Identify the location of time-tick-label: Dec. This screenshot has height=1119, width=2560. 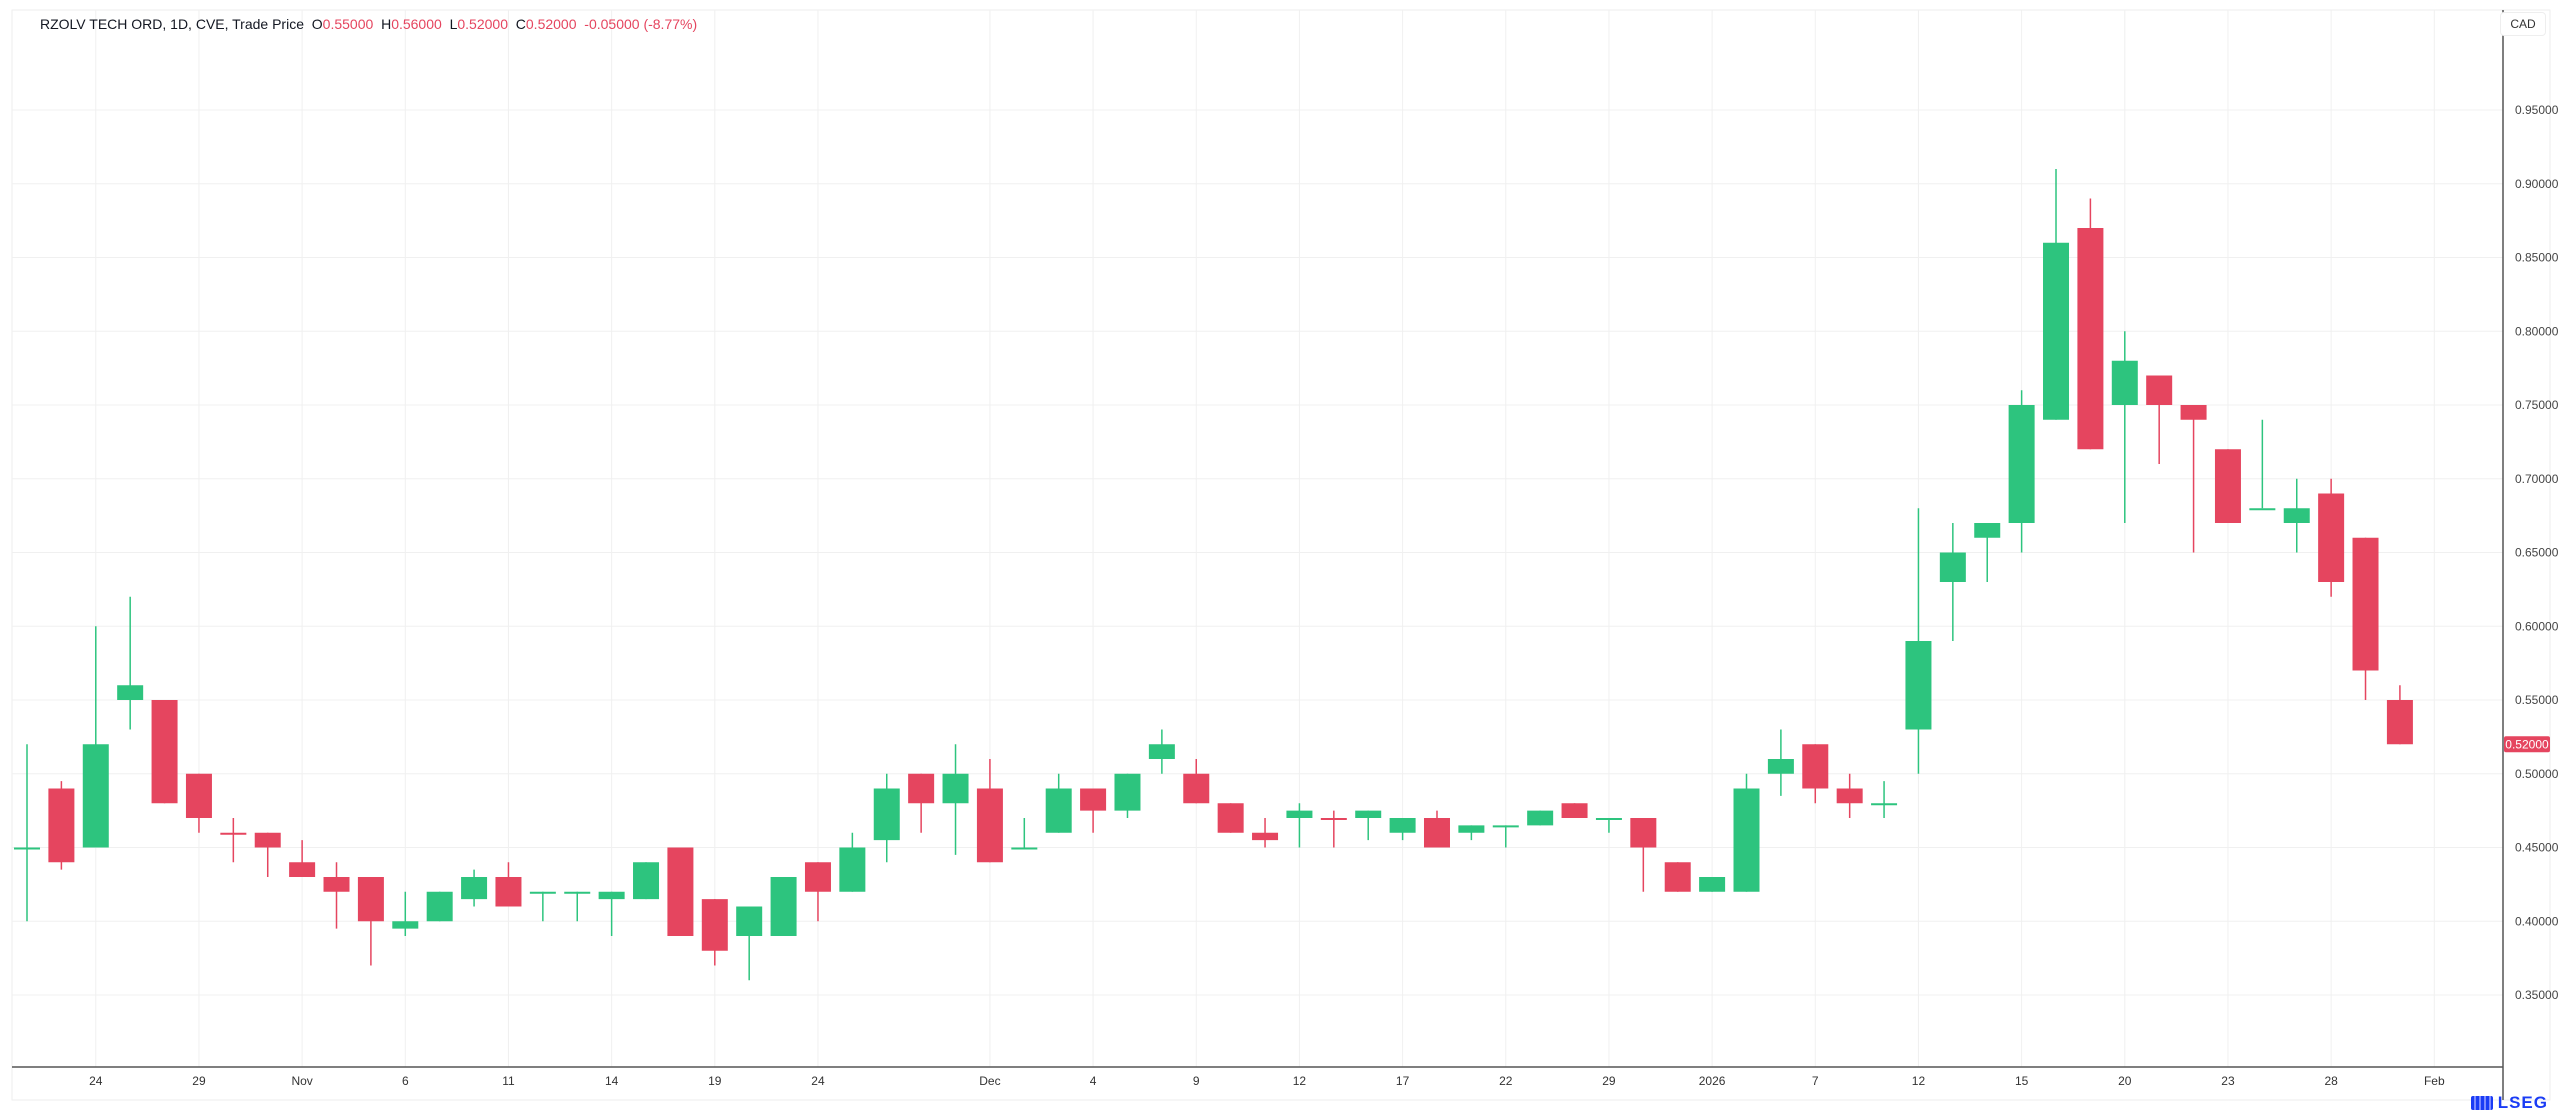
(989, 1081).